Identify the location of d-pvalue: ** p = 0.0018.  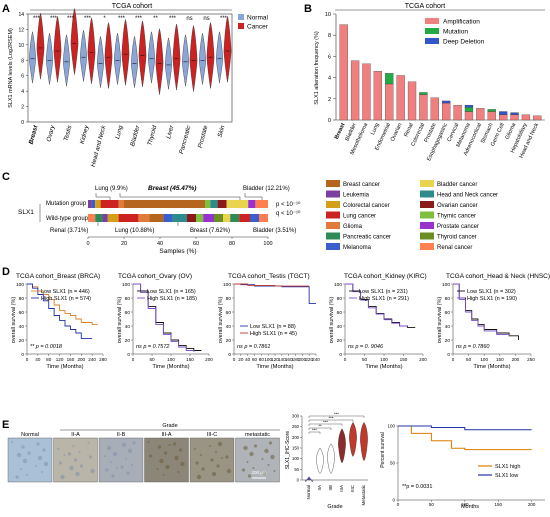
(46, 347).